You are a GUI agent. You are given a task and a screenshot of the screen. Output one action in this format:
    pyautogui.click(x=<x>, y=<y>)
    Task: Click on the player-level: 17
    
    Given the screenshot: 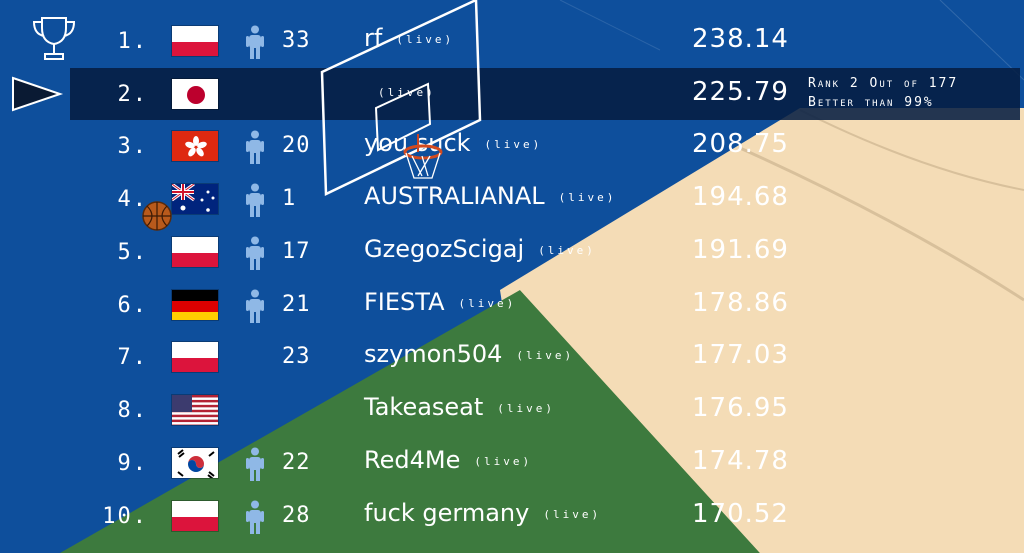 What is the action you would take?
    pyautogui.click(x=296, y=251)
    